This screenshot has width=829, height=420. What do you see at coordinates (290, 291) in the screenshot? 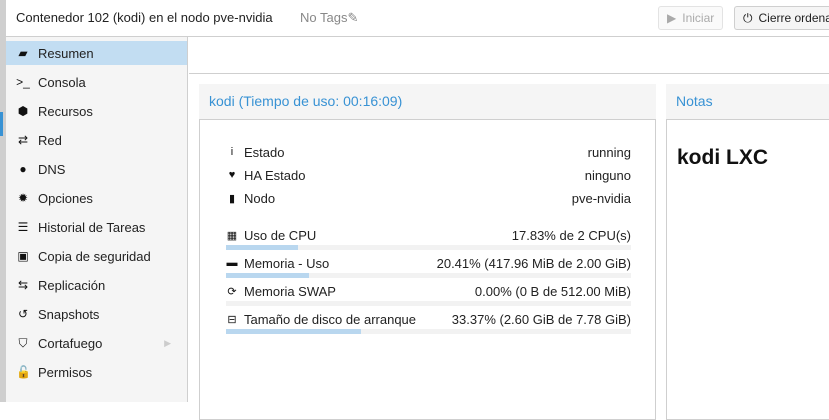
I see `row-label: Memoria SWAP` at bounding box center [290, 291].